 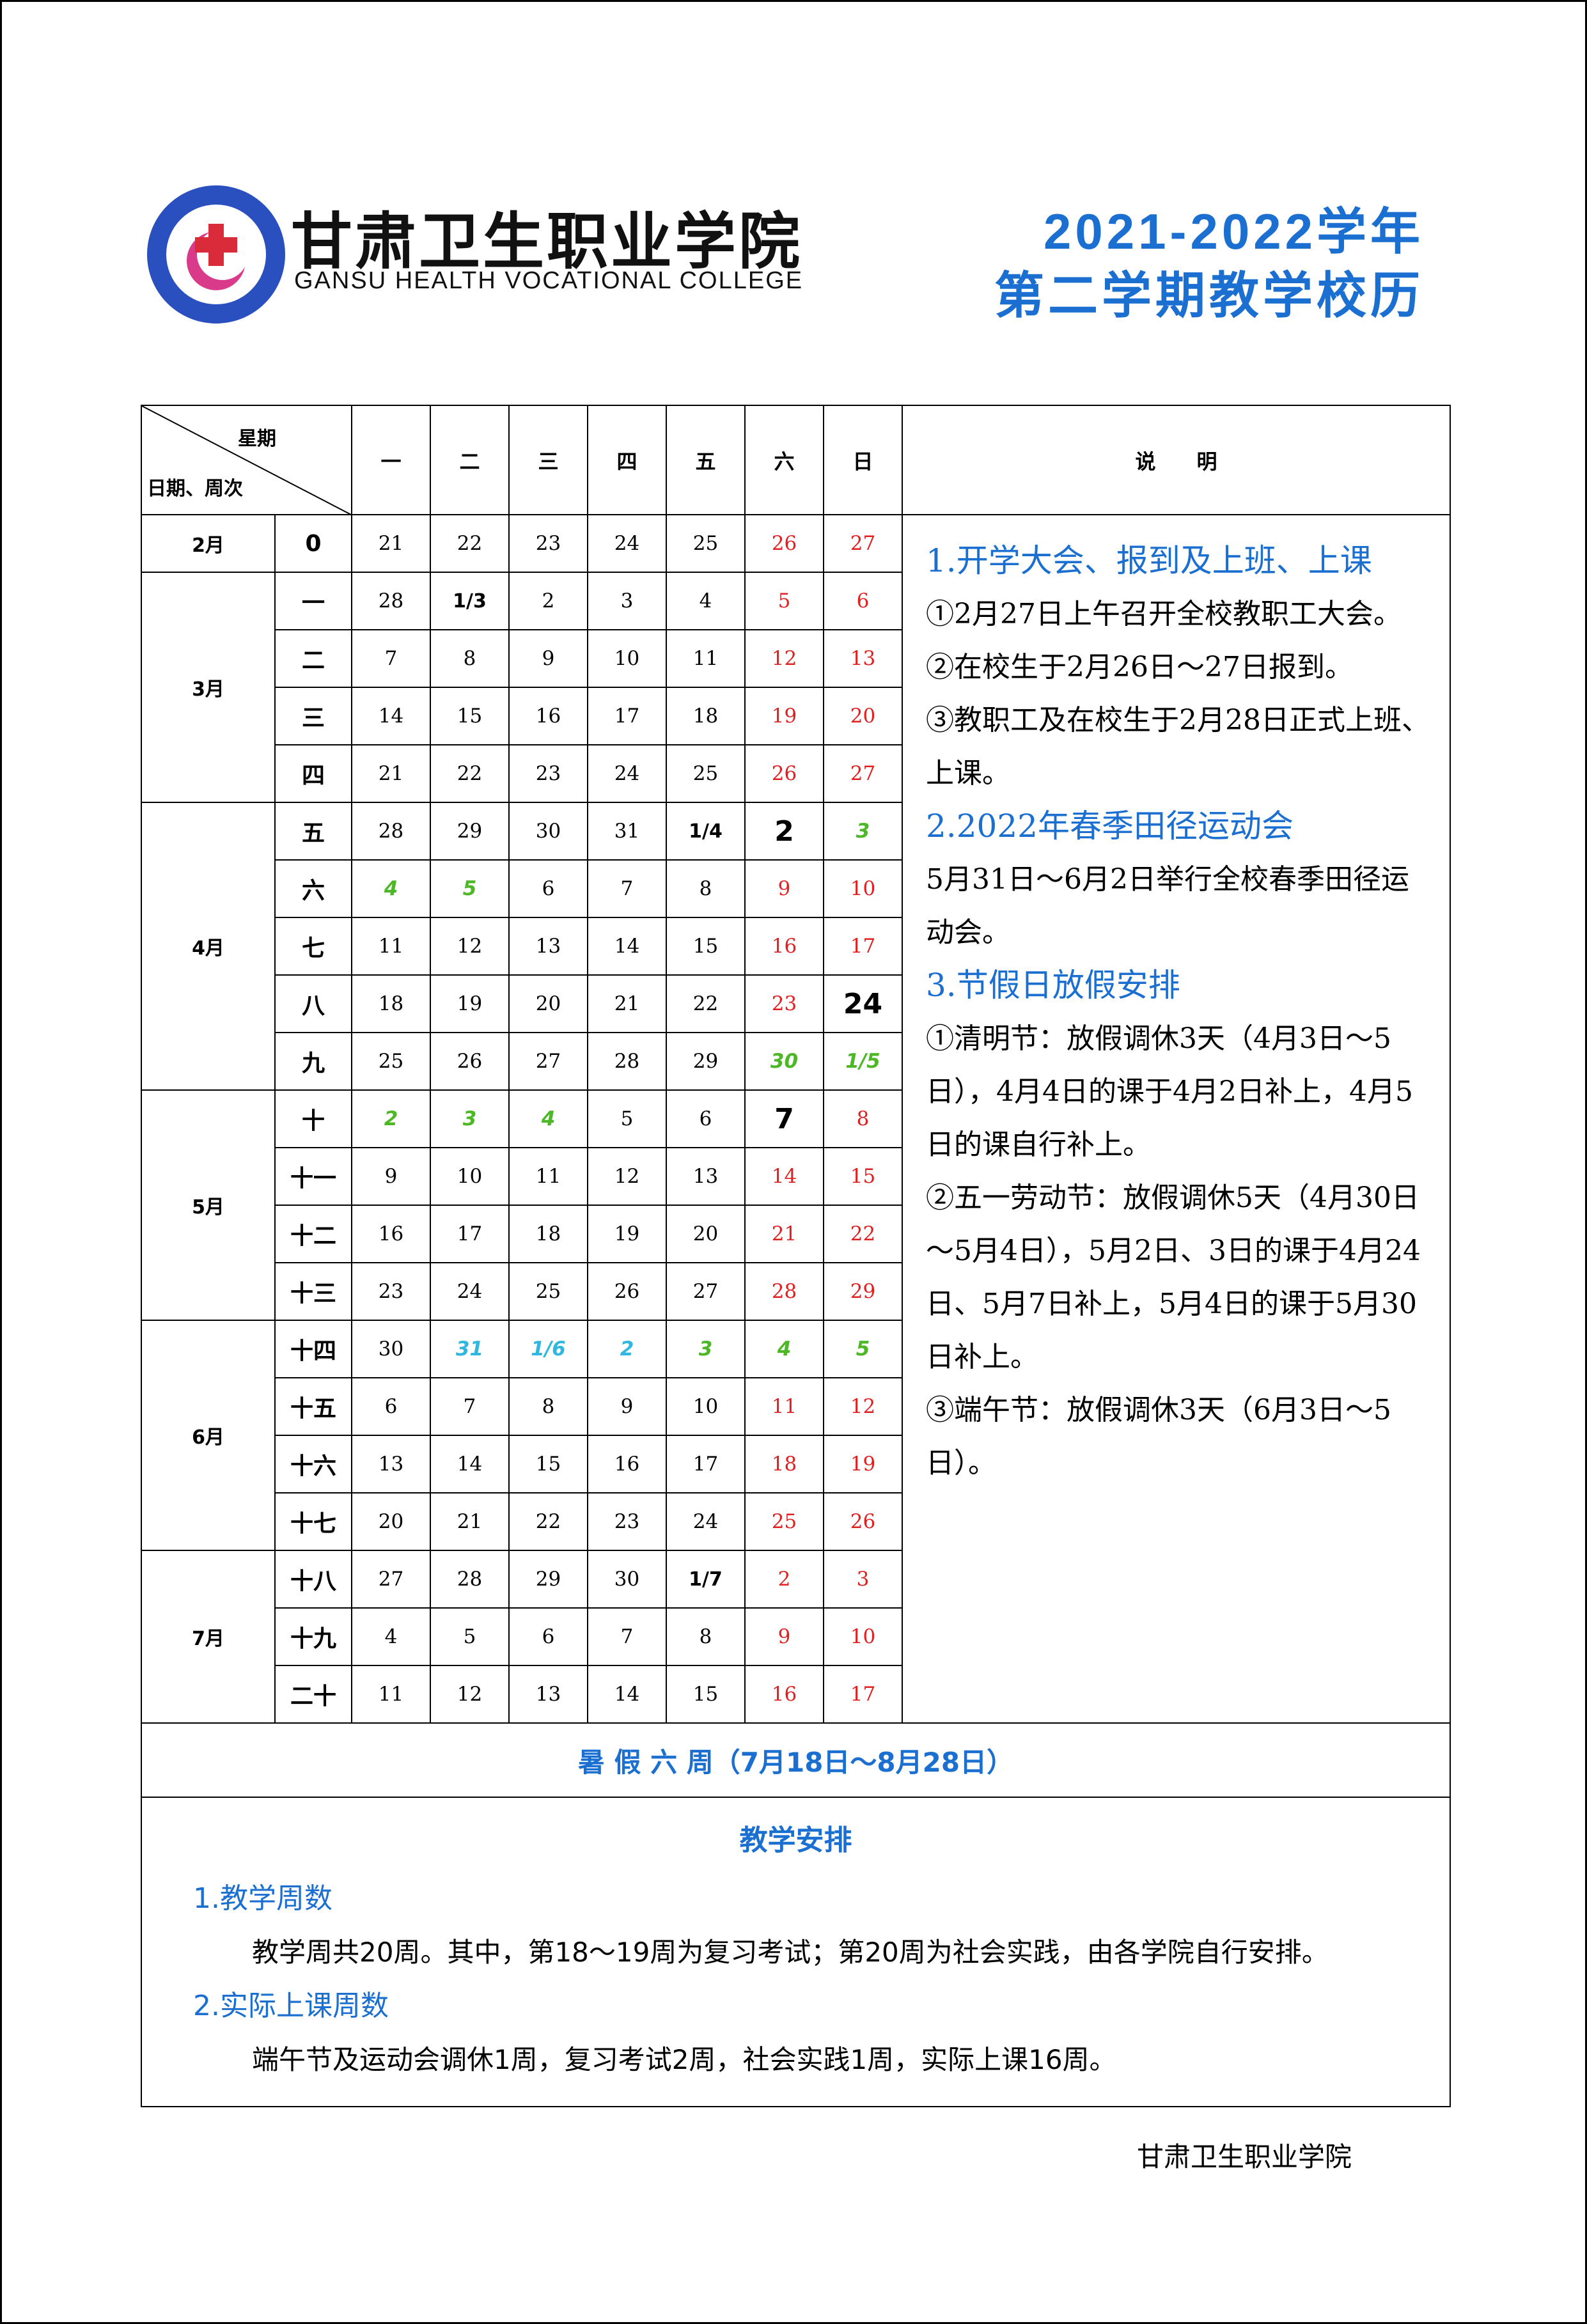 What do you see at coordinates (548, 1636) in the screenshot?
I see `day-cell: 6` at bounding box center [548, 1636].